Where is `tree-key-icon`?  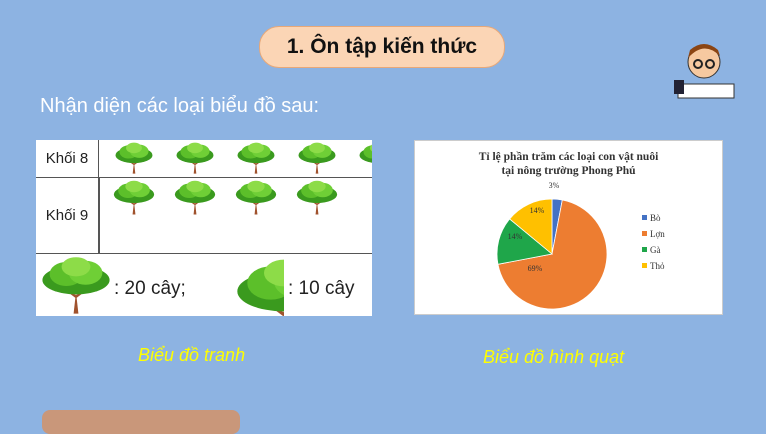
tree-key-icon is located at coordinates (76, 285).